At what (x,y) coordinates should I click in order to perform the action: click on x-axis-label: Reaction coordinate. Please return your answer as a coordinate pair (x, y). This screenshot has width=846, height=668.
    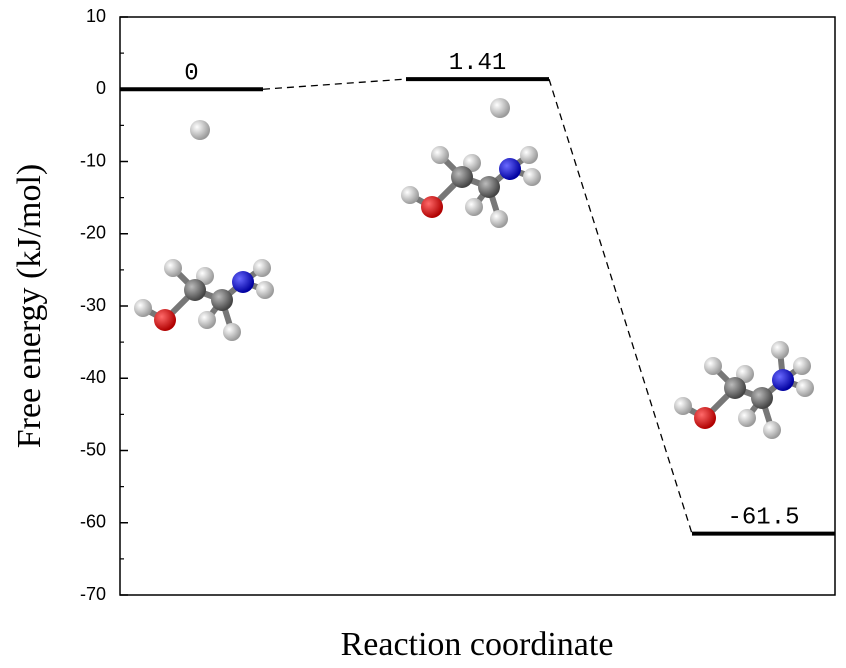
    Looking at the image, I should click on (477, 644).